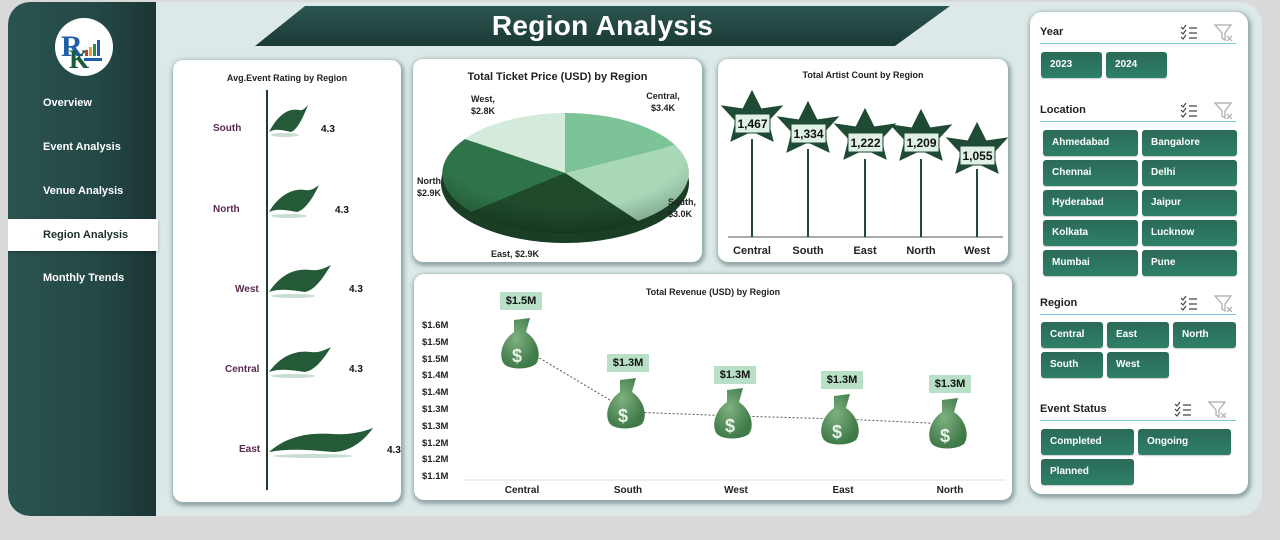  What do you see at coordinates (864, 163) in the screenshot?
I see `artist-count-chart` at bounding box center [864, 163].